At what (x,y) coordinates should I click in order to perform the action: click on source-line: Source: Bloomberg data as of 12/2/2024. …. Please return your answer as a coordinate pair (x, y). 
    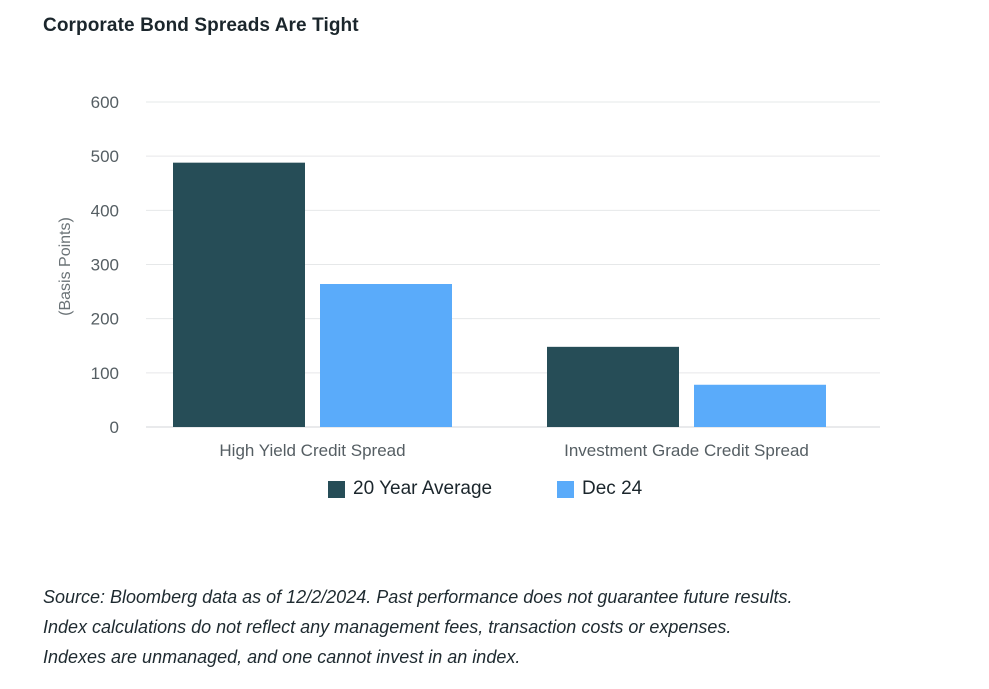
    Looking at the image, I should click on (418, 597).